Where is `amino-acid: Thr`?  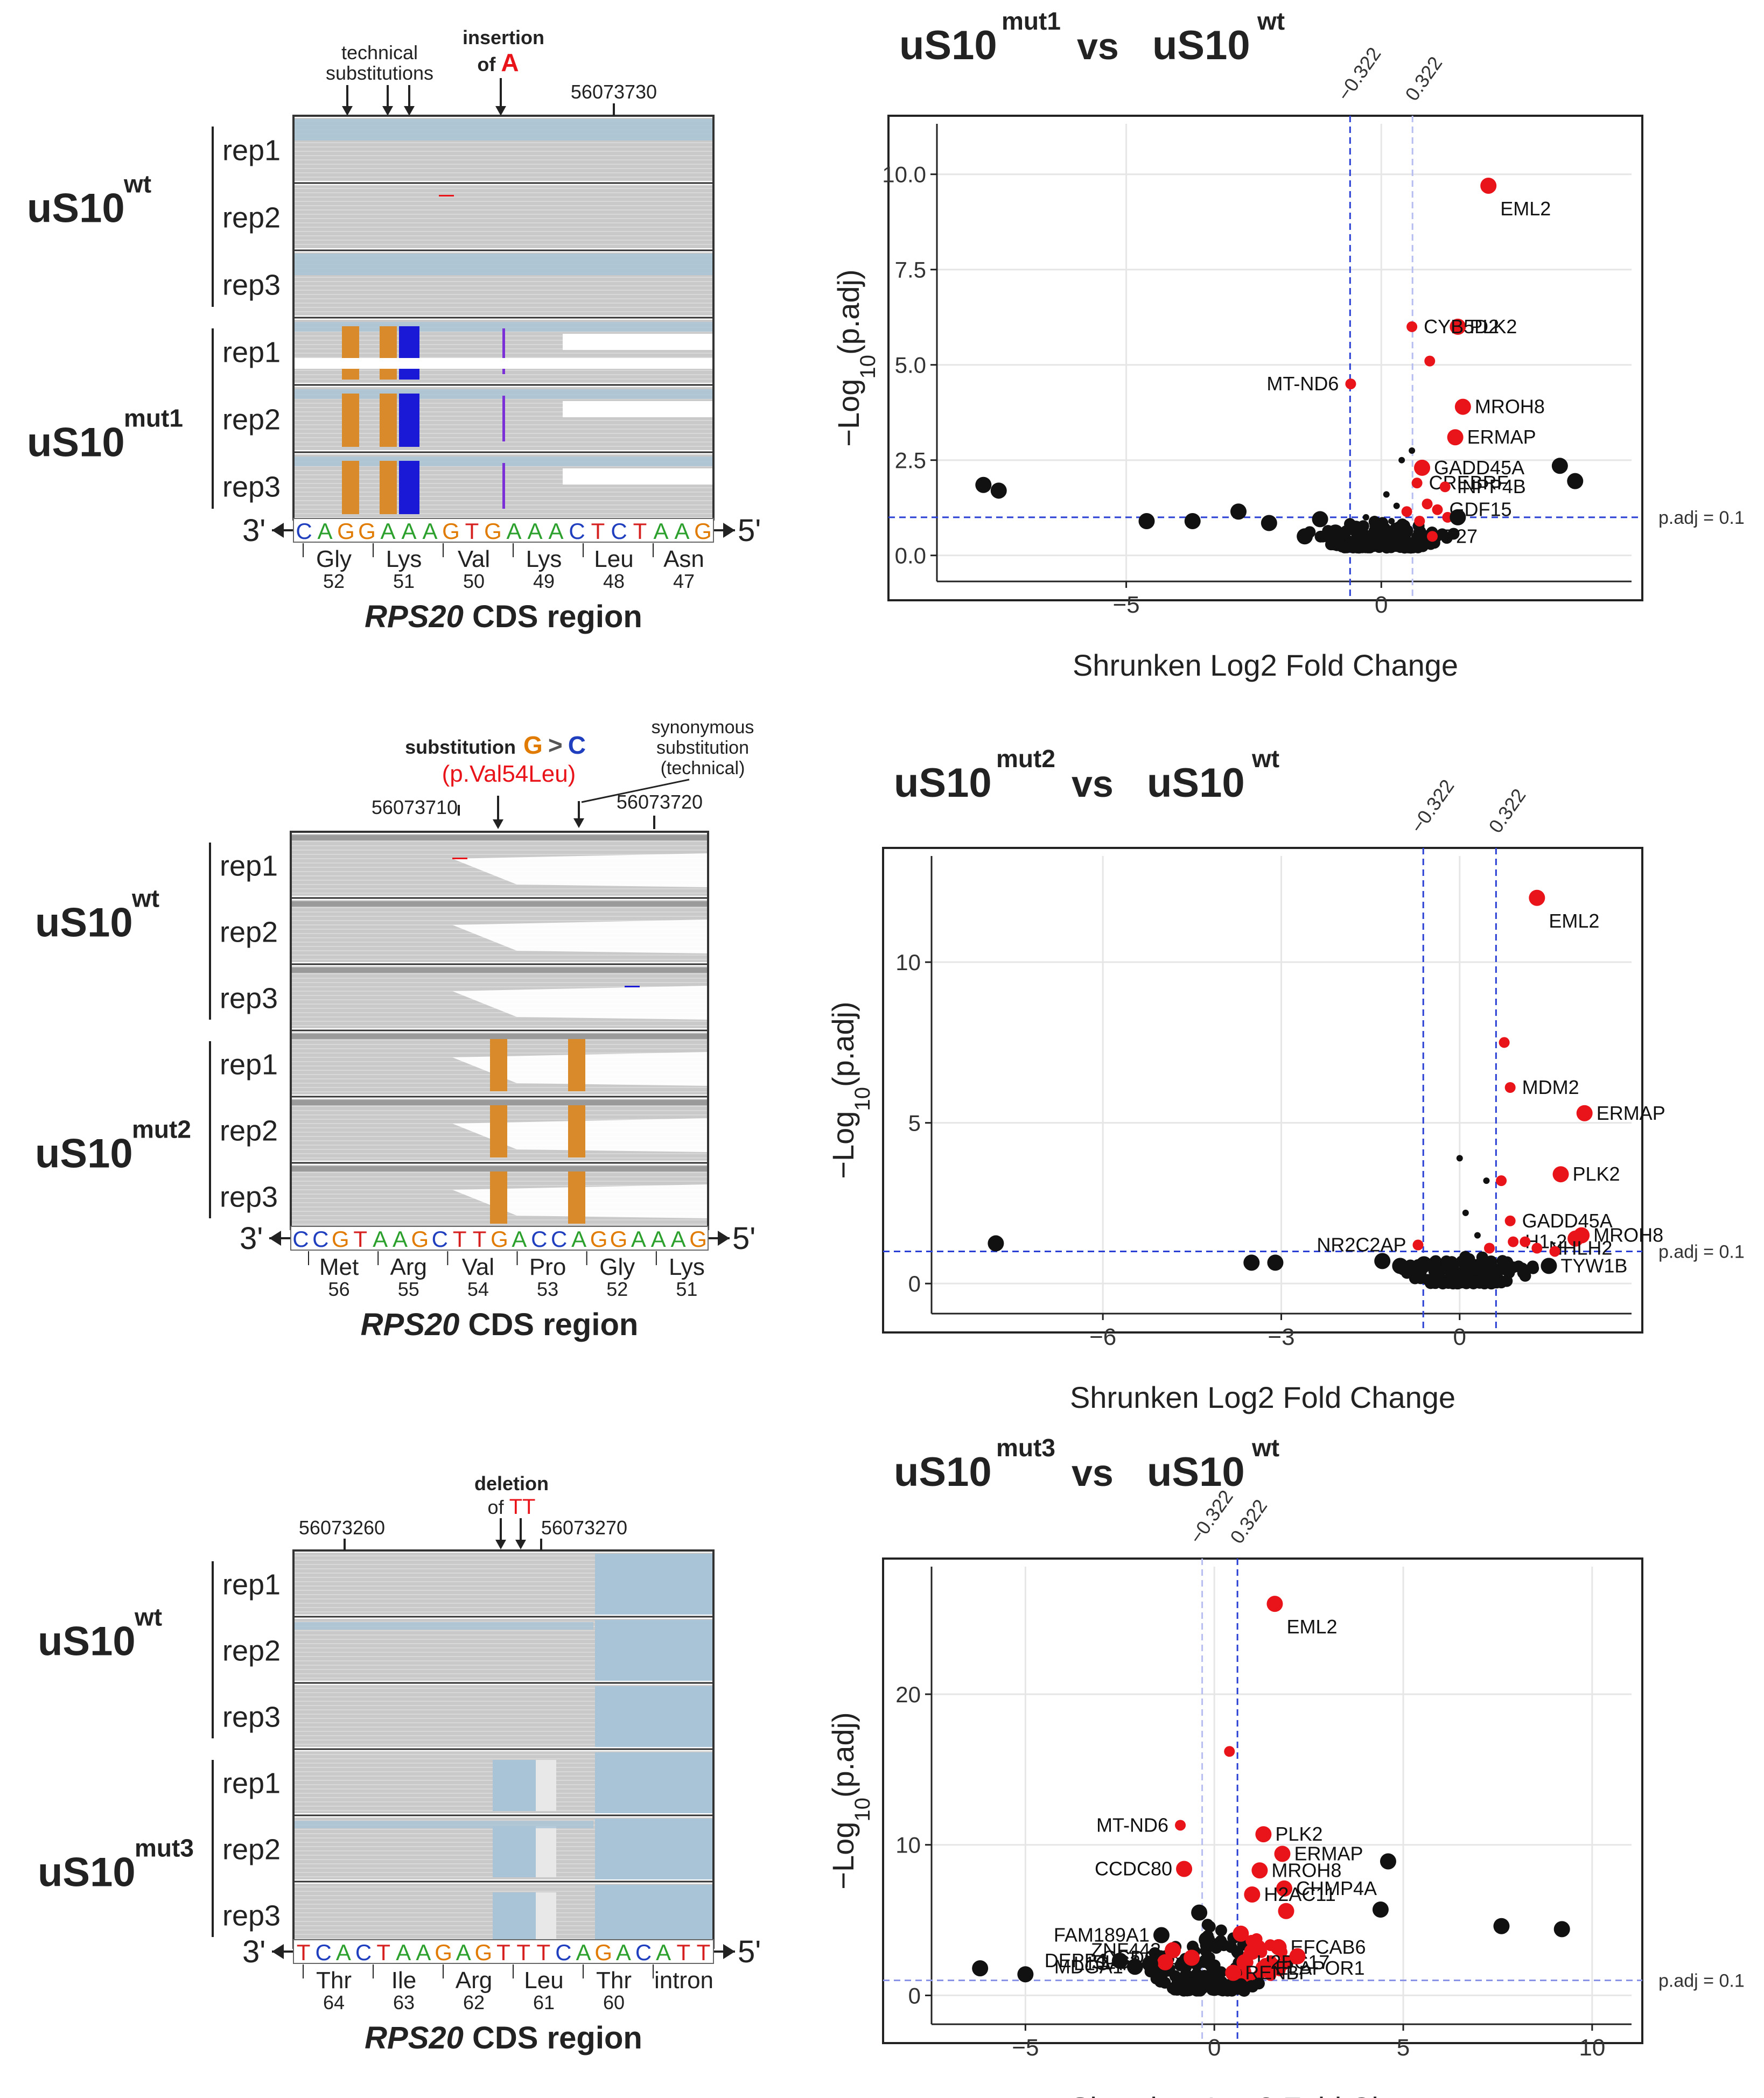
amino-acid: Thr is located at coordinates (334, 1981).